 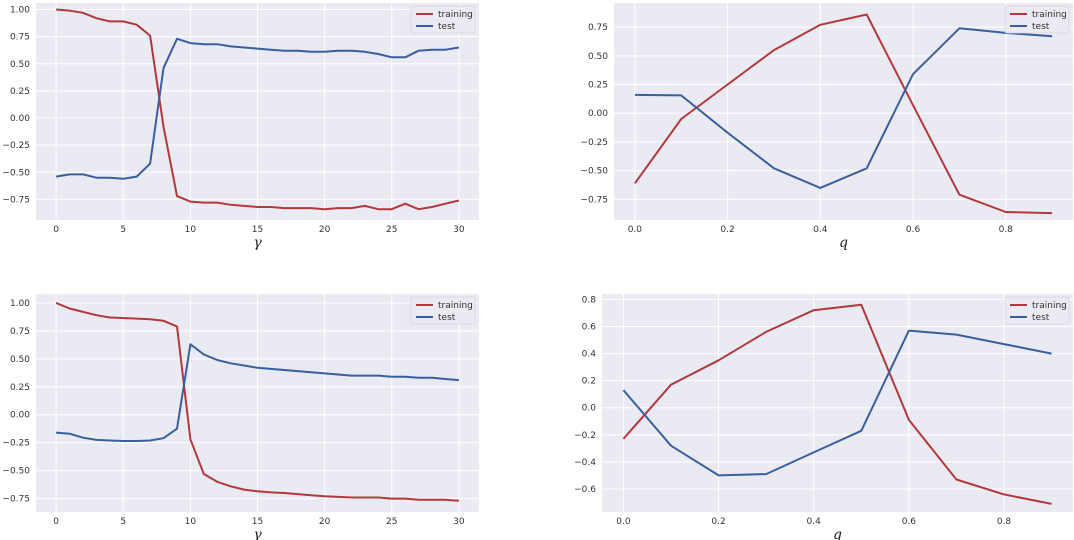 What do you see at coordinates (585, 490) in the screenshot?
I see `y-tick-label: −0.6` at bounding box center [585, 490].